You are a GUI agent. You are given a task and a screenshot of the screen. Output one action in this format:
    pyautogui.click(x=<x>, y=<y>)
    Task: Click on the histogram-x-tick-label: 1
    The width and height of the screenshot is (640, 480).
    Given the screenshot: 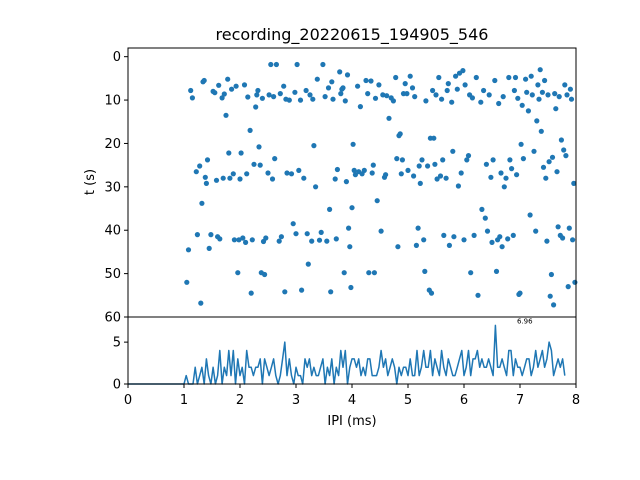 What is the action you would take?
    pyautogui.click(x=184, y=400)
    